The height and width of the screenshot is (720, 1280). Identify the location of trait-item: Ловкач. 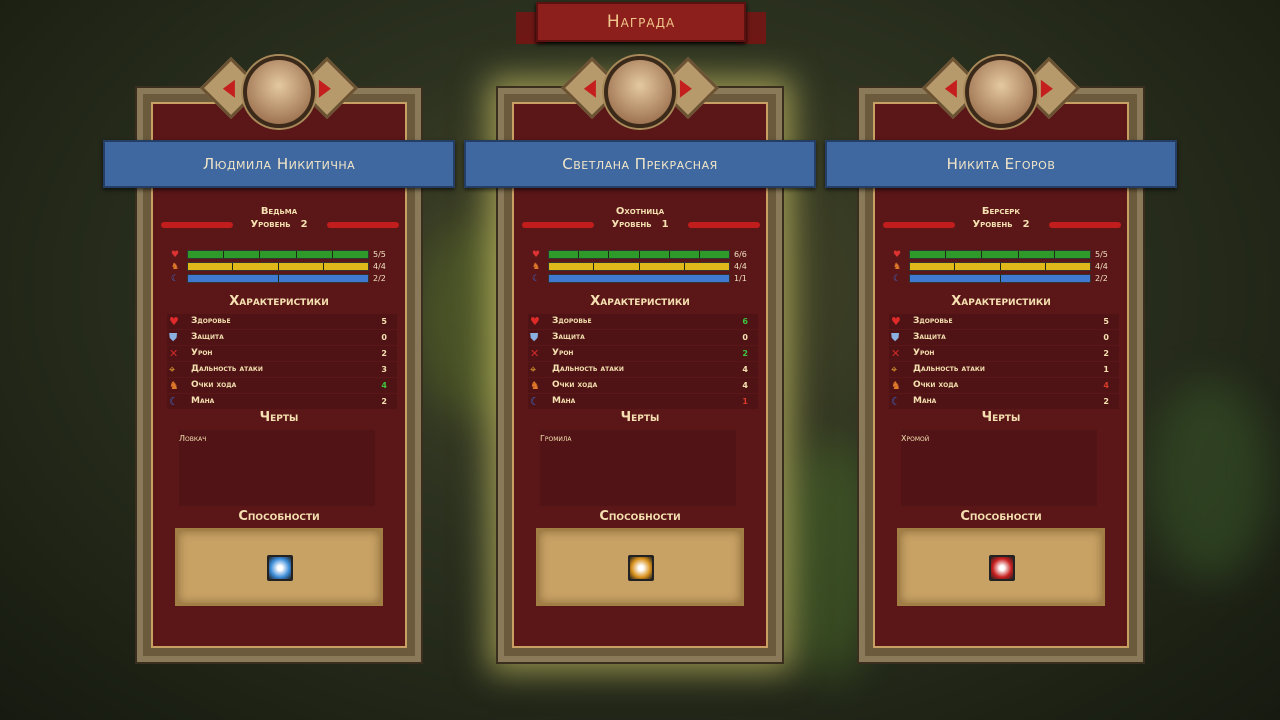
(193, 438).